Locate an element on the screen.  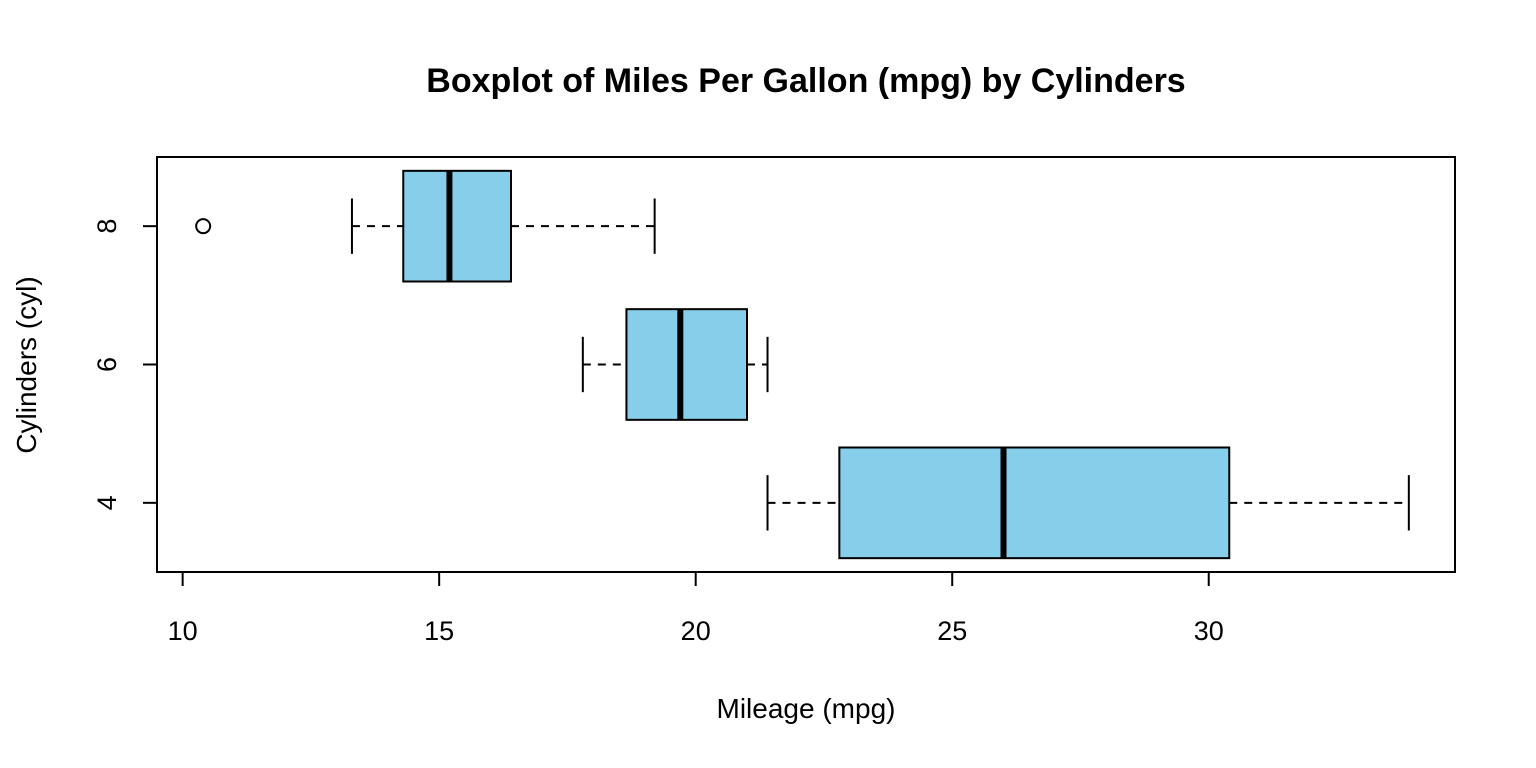
x-tick-label: 25 is located at coordinates (952, 631).